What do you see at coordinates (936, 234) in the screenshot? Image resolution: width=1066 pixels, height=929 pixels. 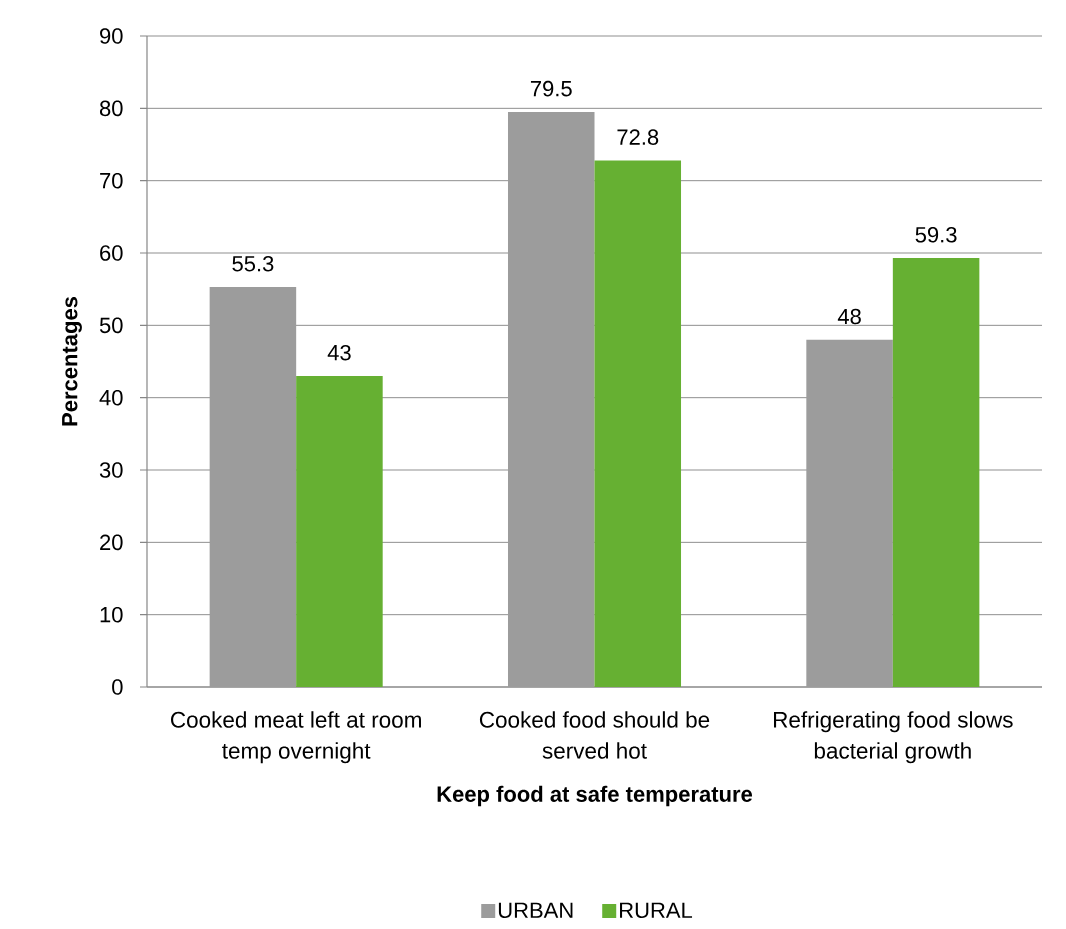 I see `data-label: 59.3` at bounding box center [936, 234].